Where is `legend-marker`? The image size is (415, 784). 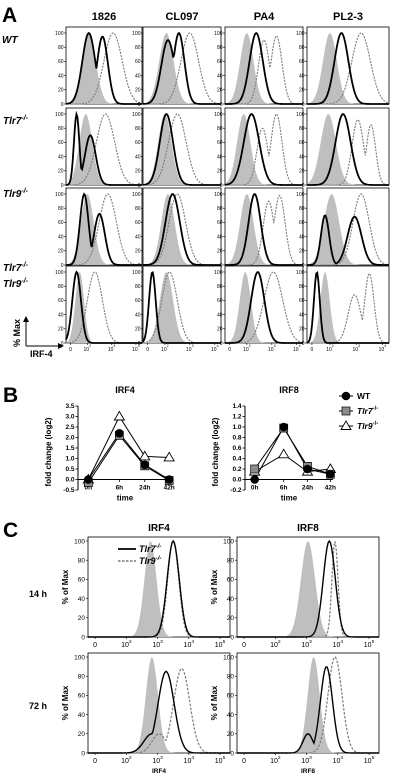
legend-marker is located at coordinates (346, 411).